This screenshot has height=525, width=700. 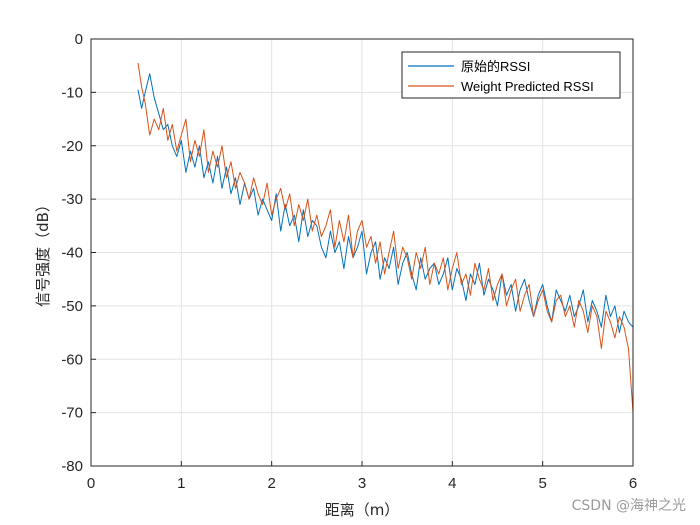 I want to click on x-tick-label: 1, so click(x=181, y=483).